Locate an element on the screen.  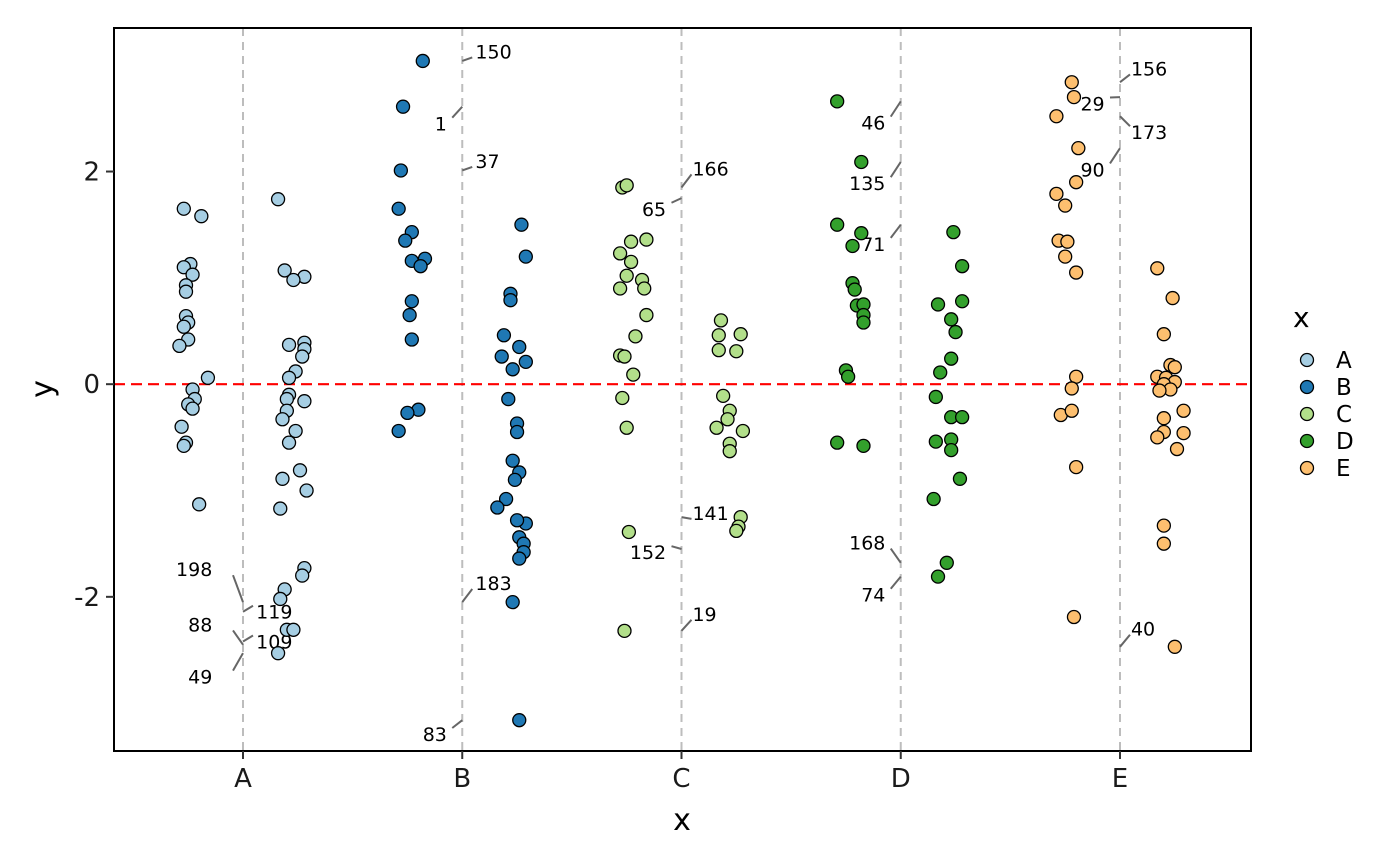
y-tick-label: -2 is located at coordinates (87, 598).